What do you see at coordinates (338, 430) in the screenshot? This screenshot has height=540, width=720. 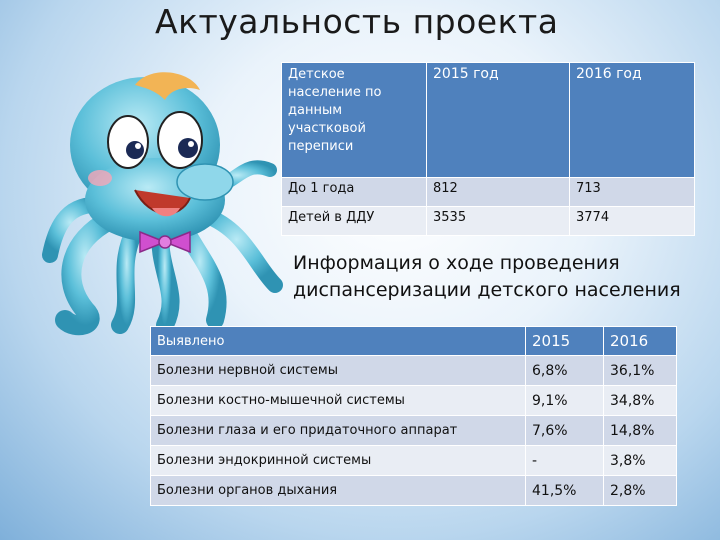 I see `disease-name: Болезни глаза и его придаточного аппарат` at bounding box center [338, 430].